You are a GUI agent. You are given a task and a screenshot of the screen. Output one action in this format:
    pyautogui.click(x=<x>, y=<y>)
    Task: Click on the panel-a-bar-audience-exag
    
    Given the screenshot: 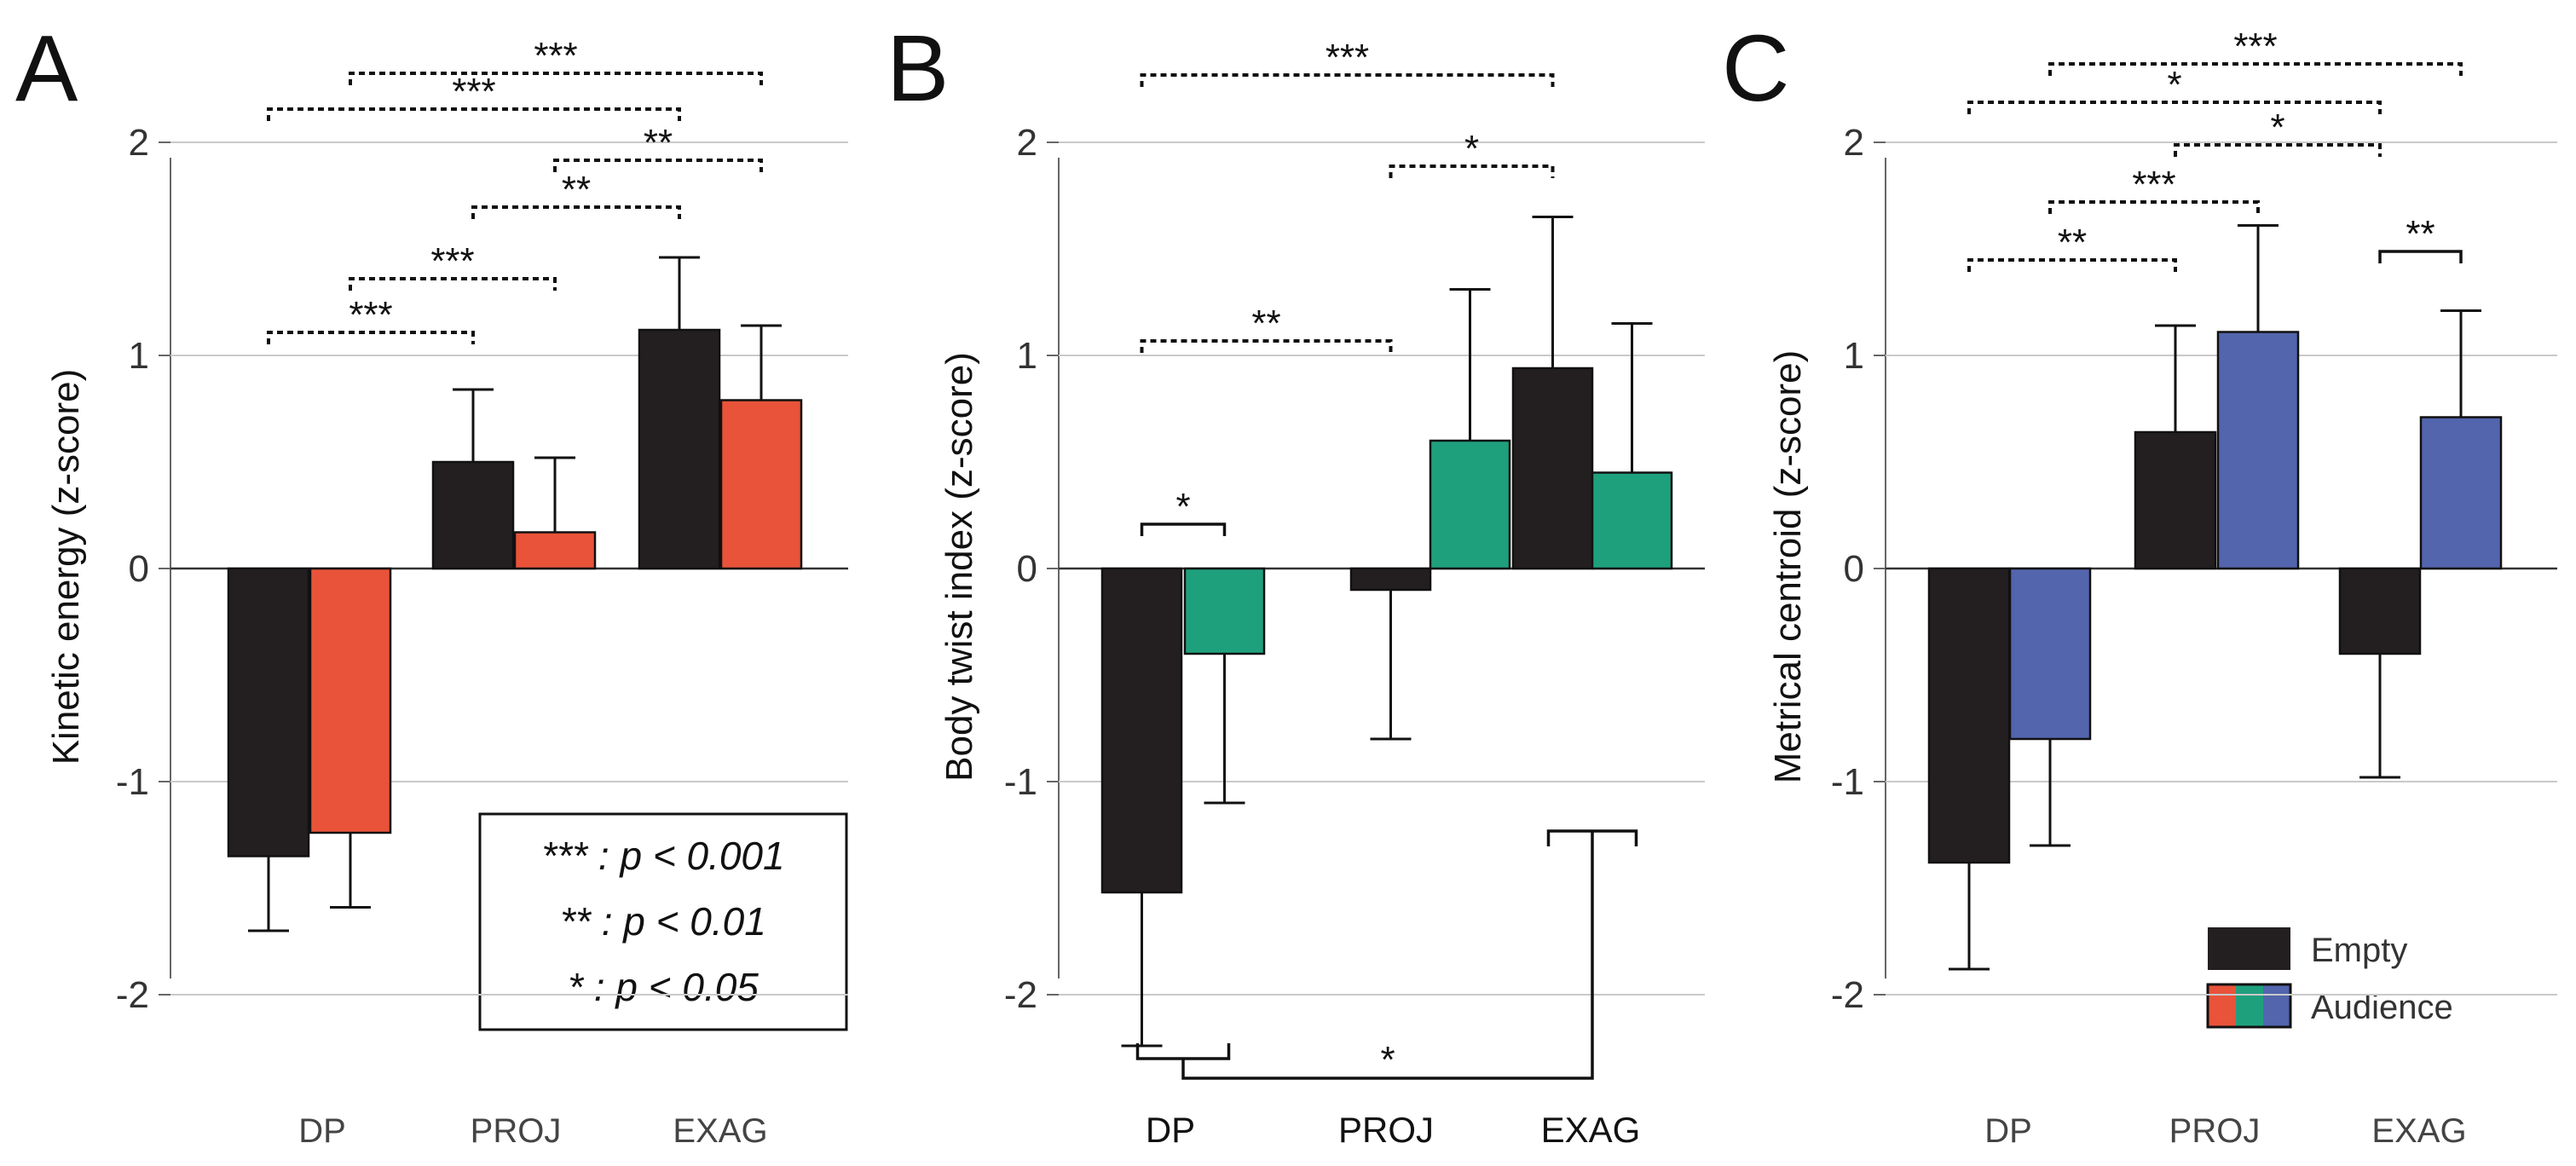 What is the action you would take?
    pyautogui.click(x=761, y=485)
    